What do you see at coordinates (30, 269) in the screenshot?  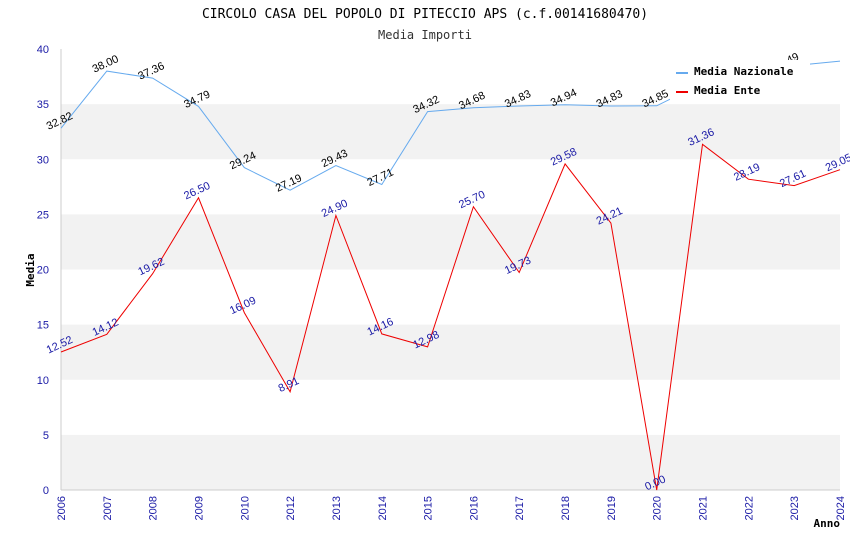 I see `y-axis-title: Media` at bounding box center [30, 269].